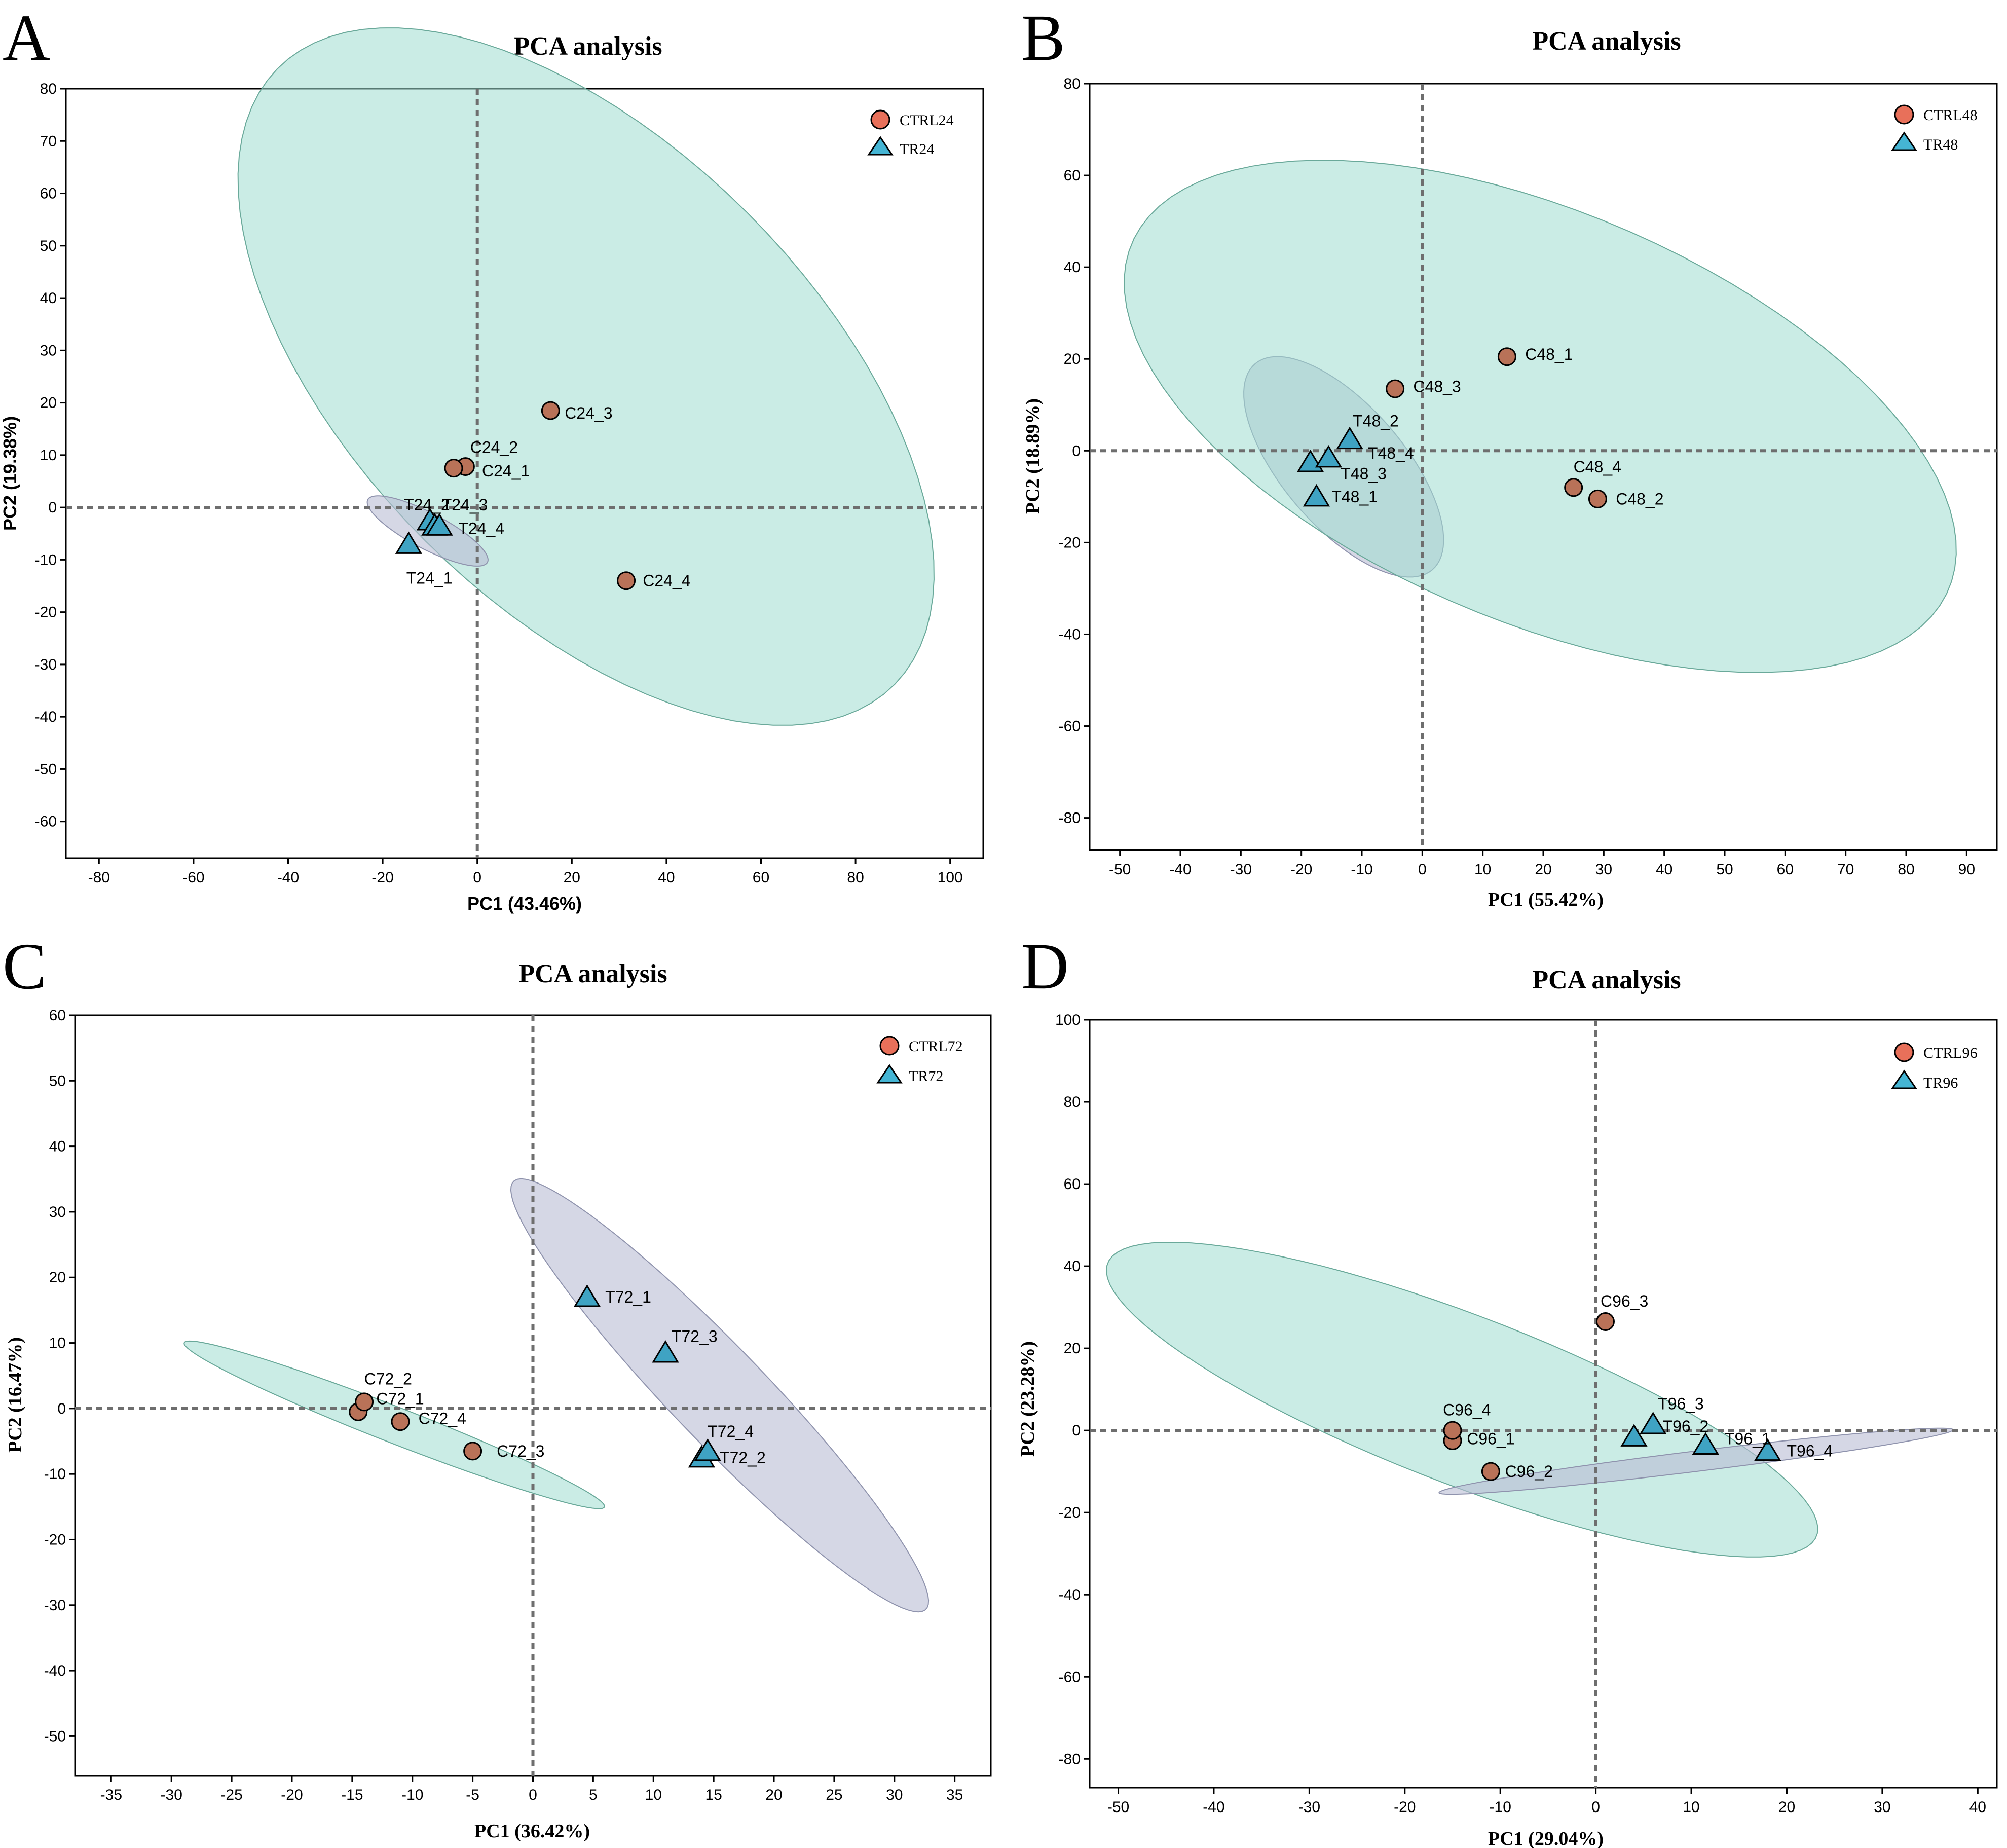 Image resolution: width=2007 pixels, height=1848 pixels. What do you see at coordinates (592, 973) in the screenshot?
I see `panel-c-title: PCA analysis` at bounding box center [592, 973].